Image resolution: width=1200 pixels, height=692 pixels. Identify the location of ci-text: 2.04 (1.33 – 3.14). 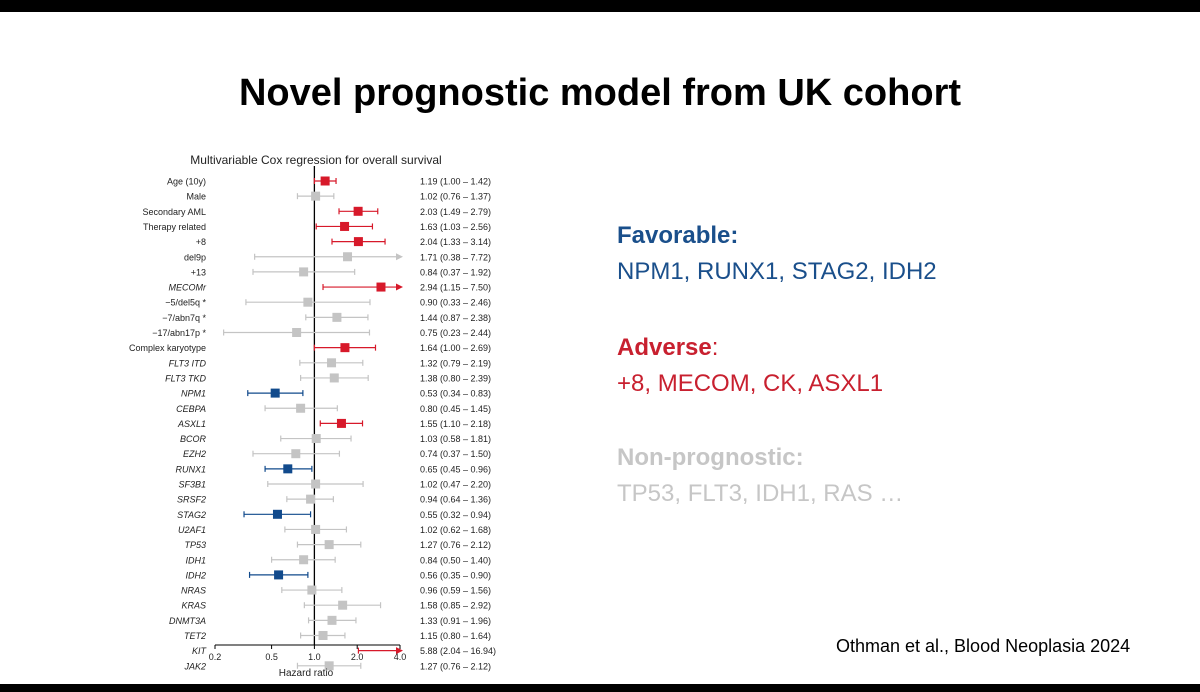
(455, 242).